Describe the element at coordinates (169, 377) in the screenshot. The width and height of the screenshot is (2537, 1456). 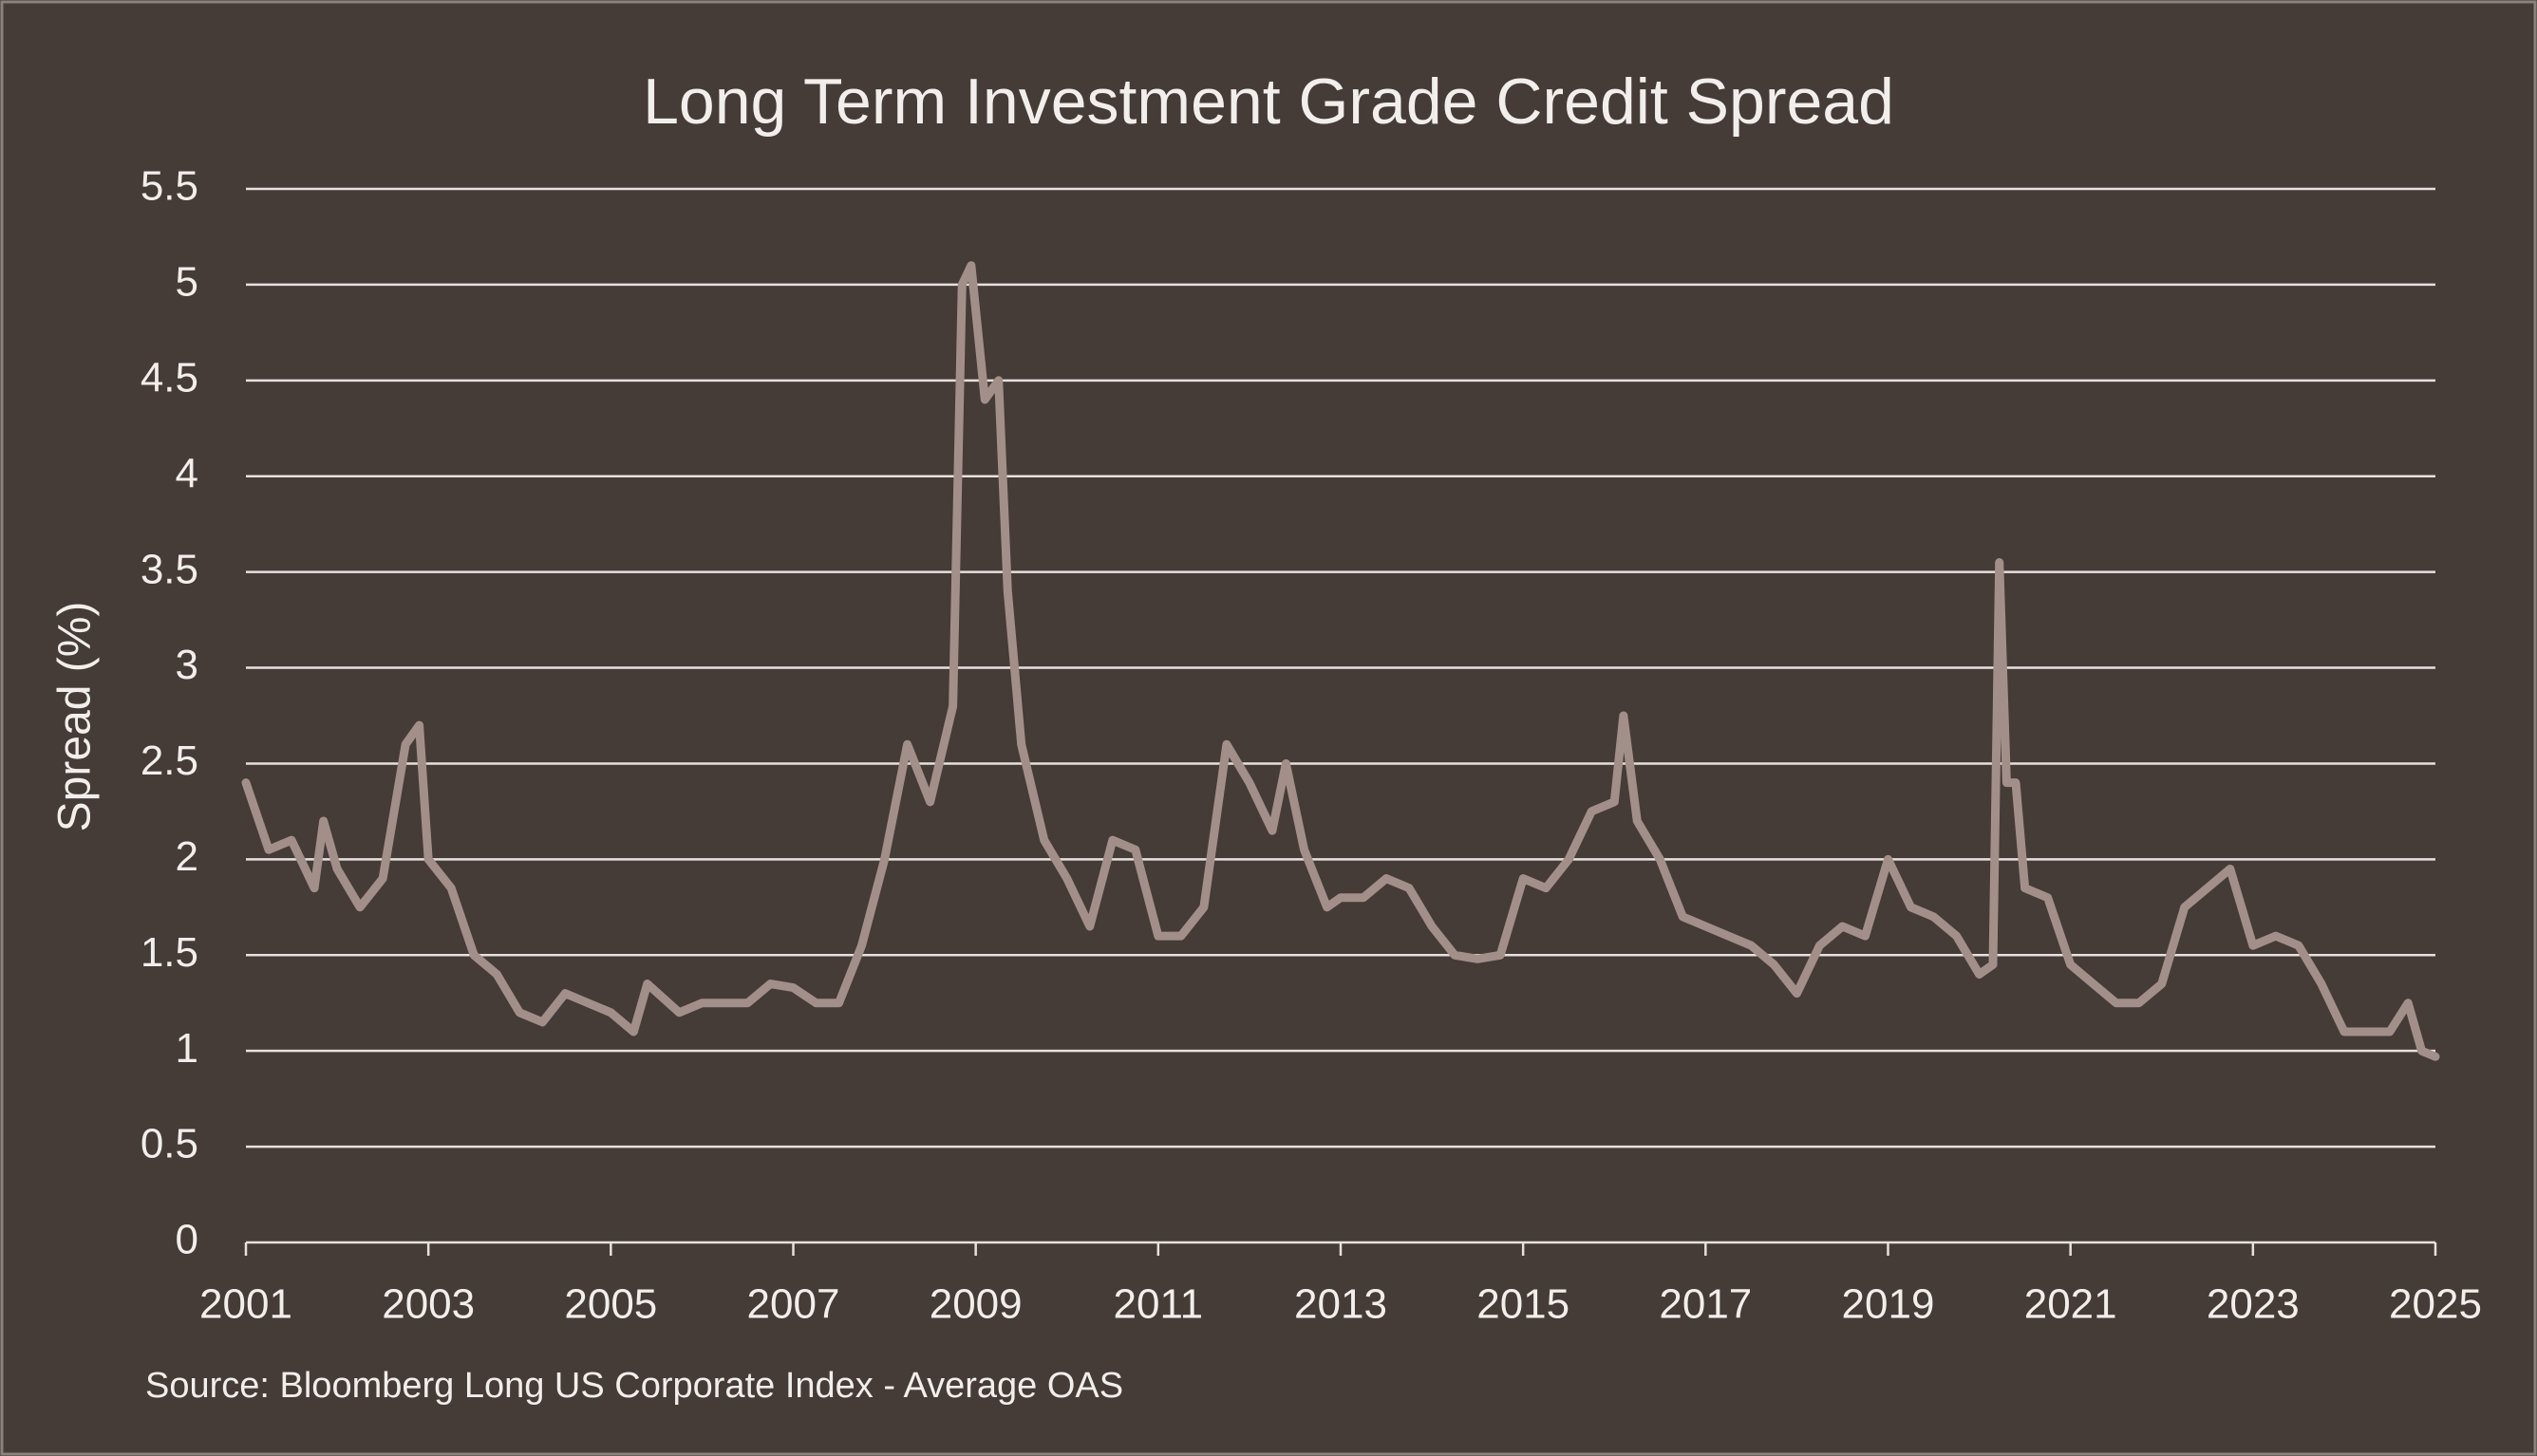
I see `y-tick-label: 4.5` at that location.